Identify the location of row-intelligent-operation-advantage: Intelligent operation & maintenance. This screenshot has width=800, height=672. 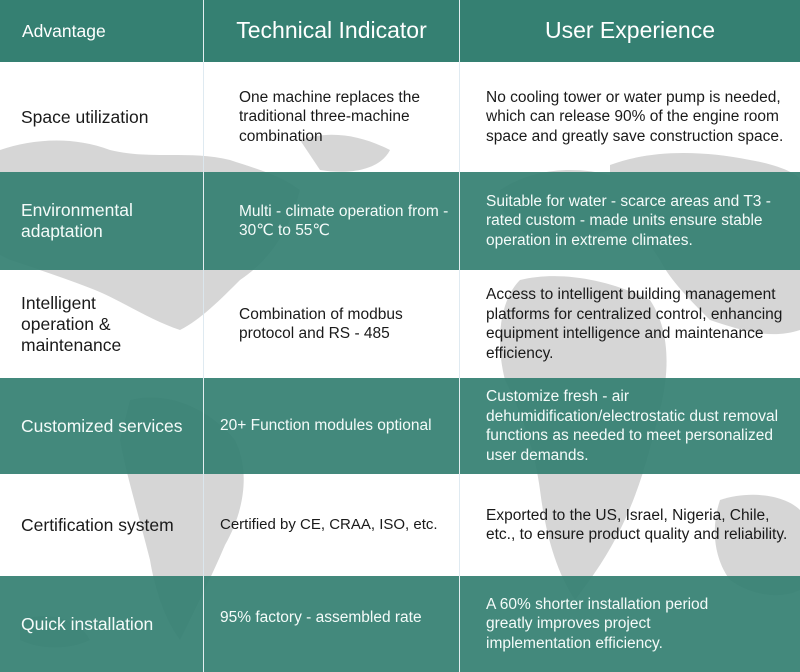
(102, 324).